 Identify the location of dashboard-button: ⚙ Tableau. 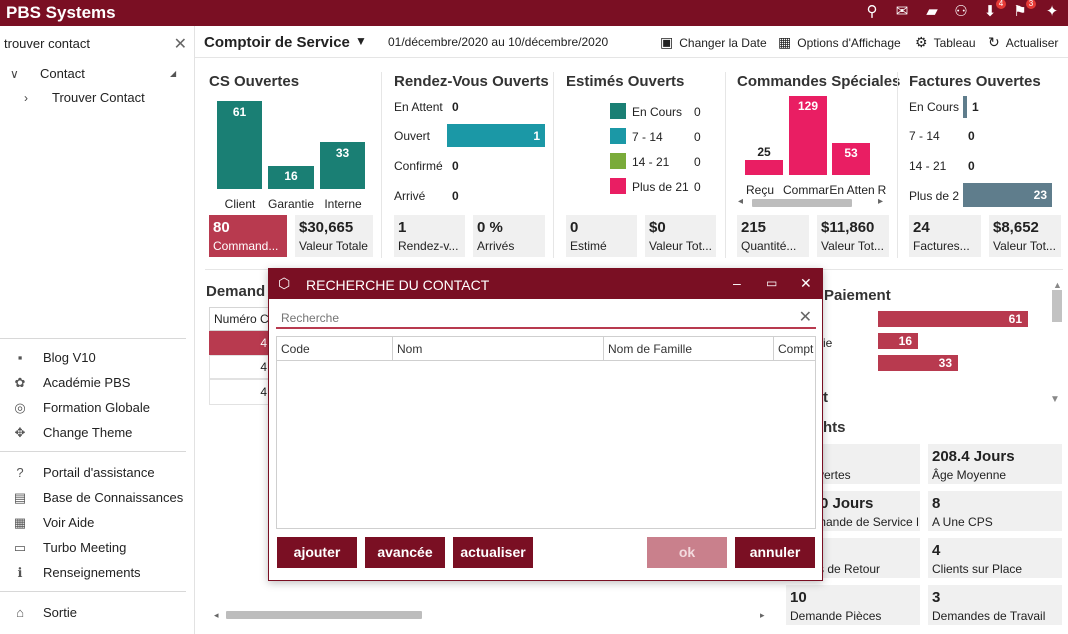
(945, 42).